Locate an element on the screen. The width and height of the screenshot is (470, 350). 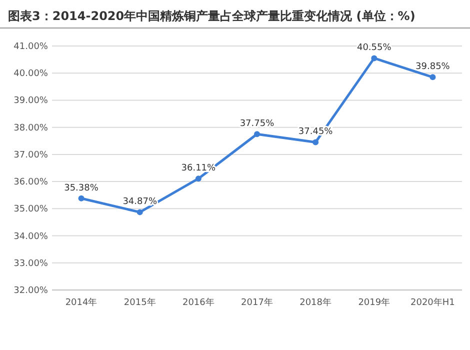
y-tick-label: 35.00% is located at coordinates (31, 209).